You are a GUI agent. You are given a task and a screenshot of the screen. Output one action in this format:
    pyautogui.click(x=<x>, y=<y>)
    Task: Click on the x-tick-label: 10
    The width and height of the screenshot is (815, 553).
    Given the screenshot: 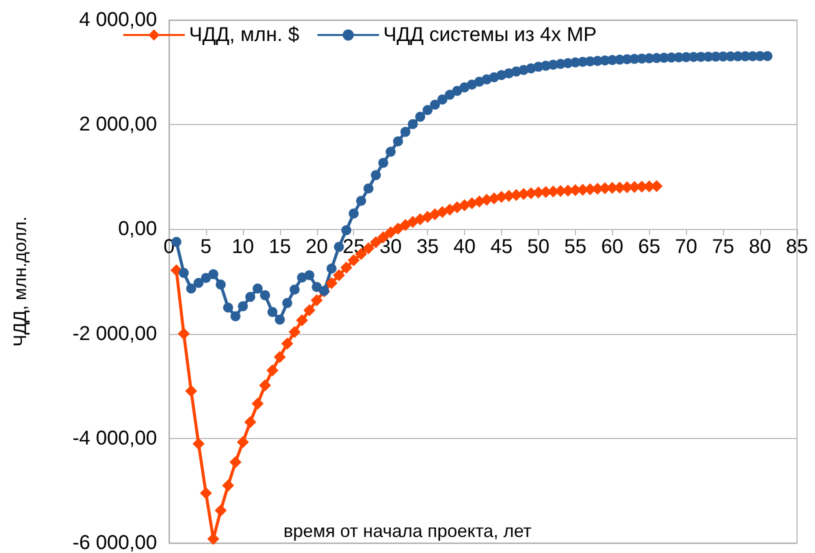 What is the action you would take?
    pyautogui.click(x=243, y=247)
    